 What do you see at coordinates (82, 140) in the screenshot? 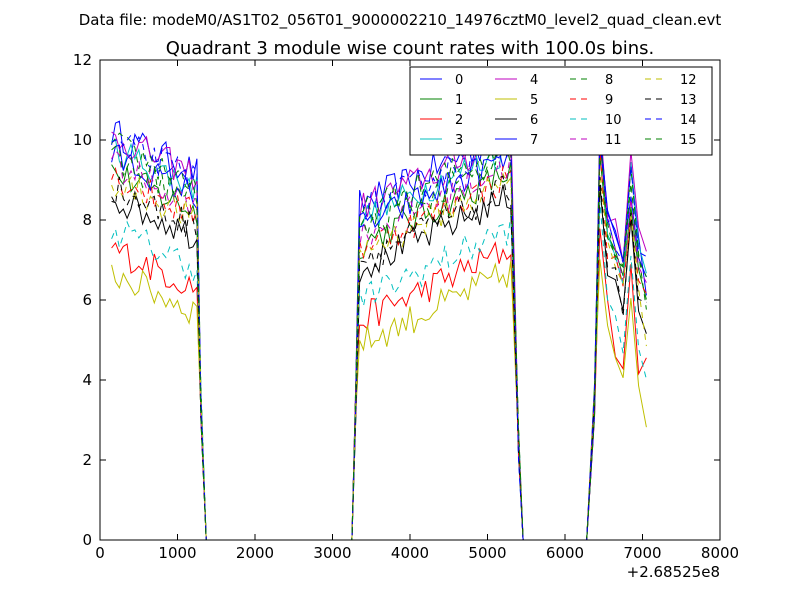
I see `y-tick-label: 10` at bounding box center [82, 140].